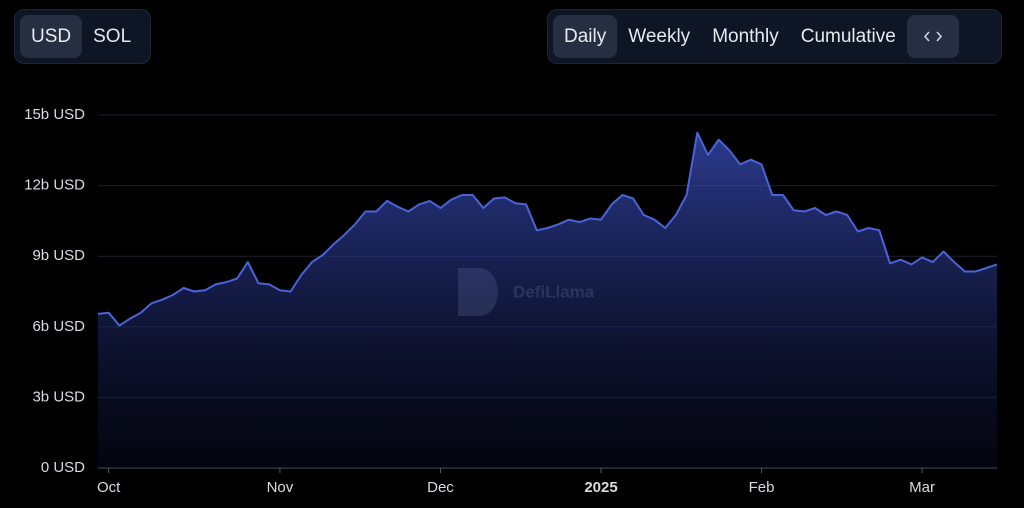  I want to click on y-tick-label: 12b USD, so click(54, 185).